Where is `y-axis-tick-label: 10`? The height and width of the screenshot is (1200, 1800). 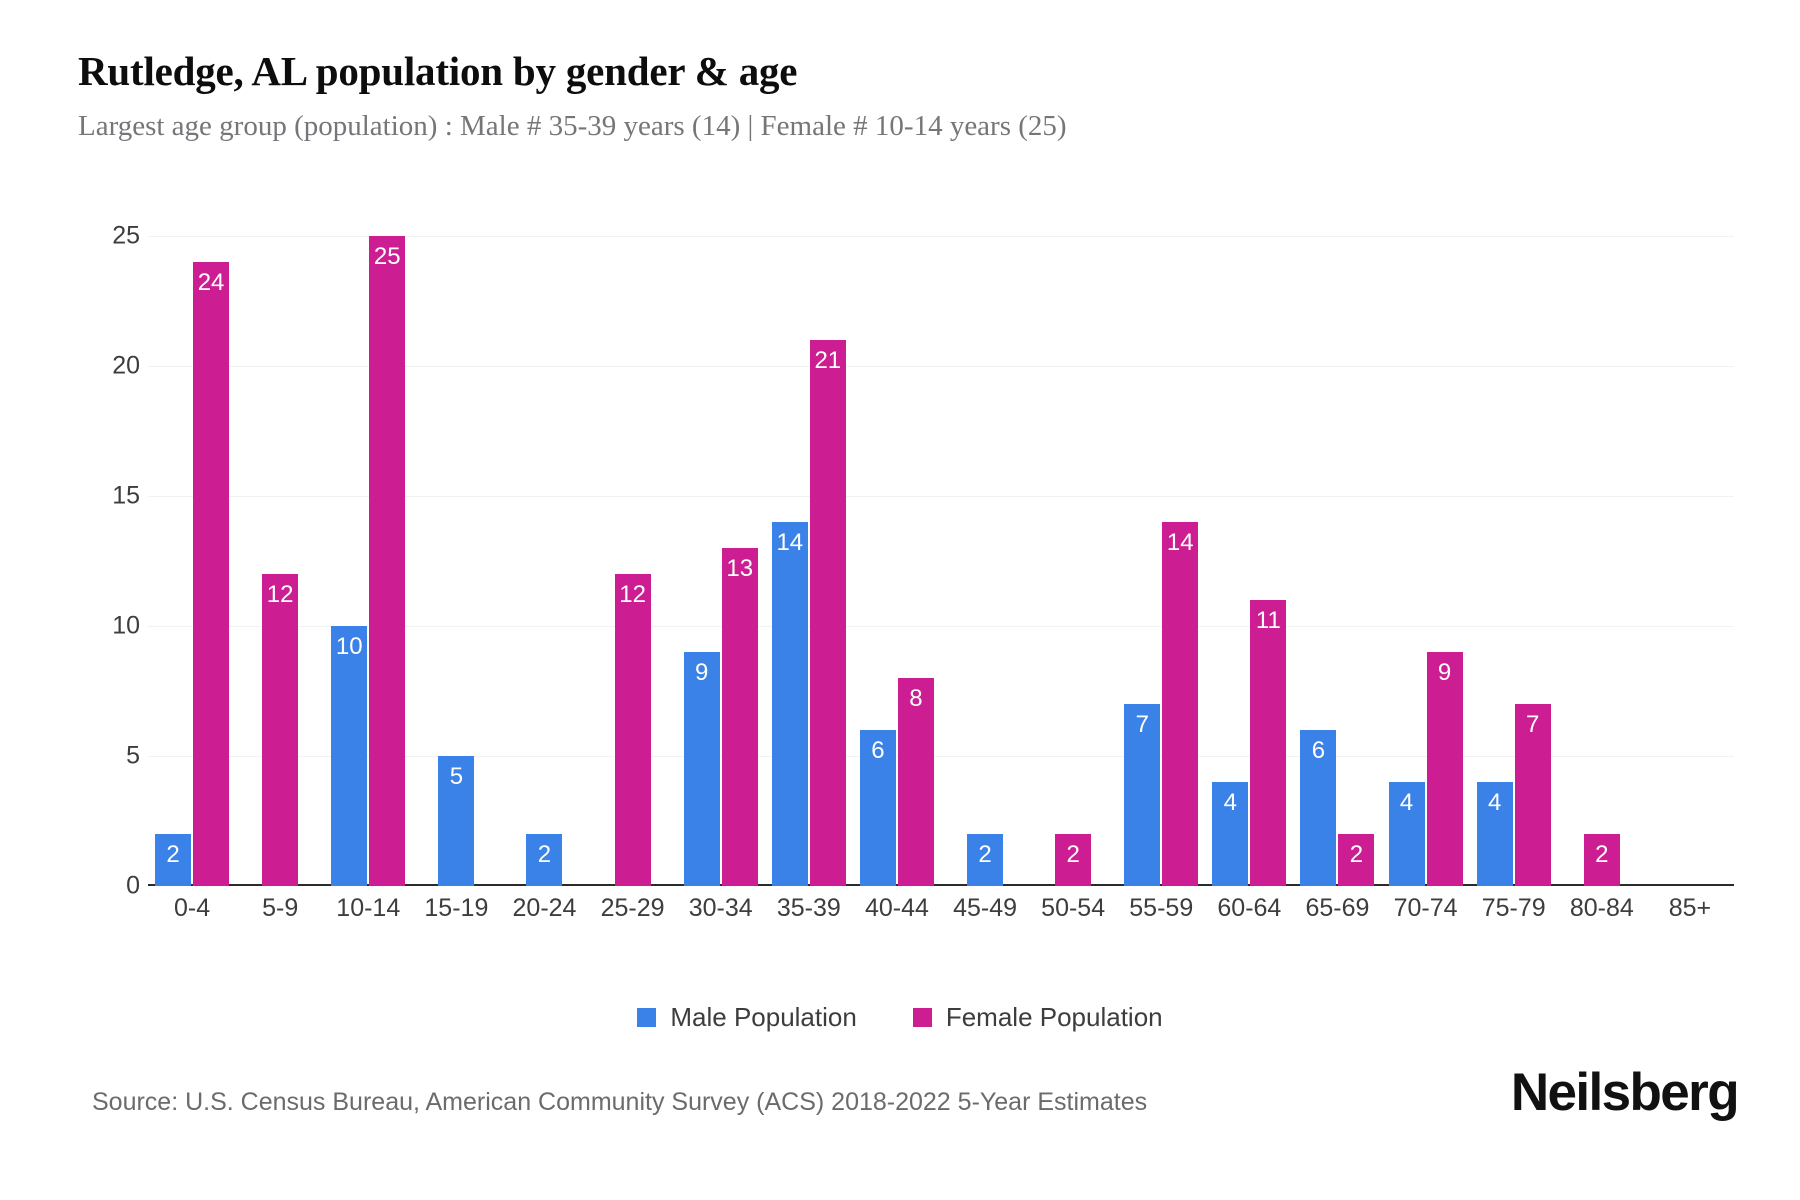 y-axis-tick-label: 10 is located at coordinates (126, 625).